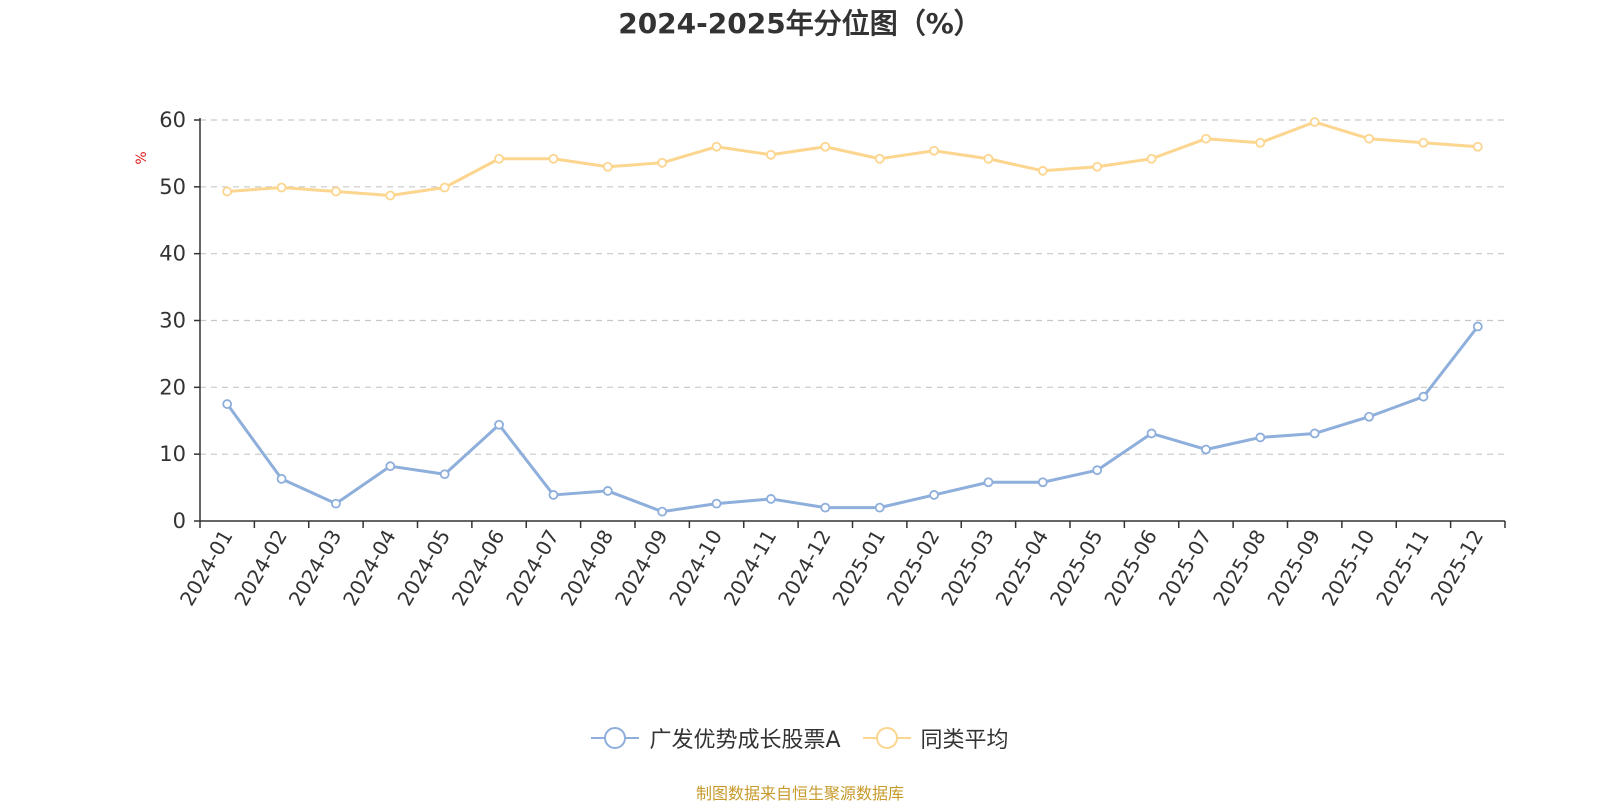 This screenshot has width=1600, height=804. What do you see at coordinates (799, 793) in the screenshot?
I see `data-source-note: 制图数据来自恒生聚源数据库` at bounding box center [799, 793].